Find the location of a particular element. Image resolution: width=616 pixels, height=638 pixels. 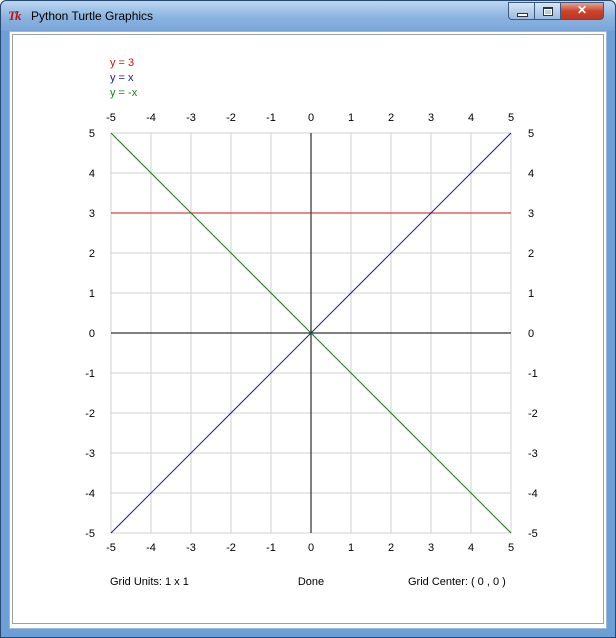

grid-units-label: Grid Units: 1 x 1 is located at coordinates (149, 582).